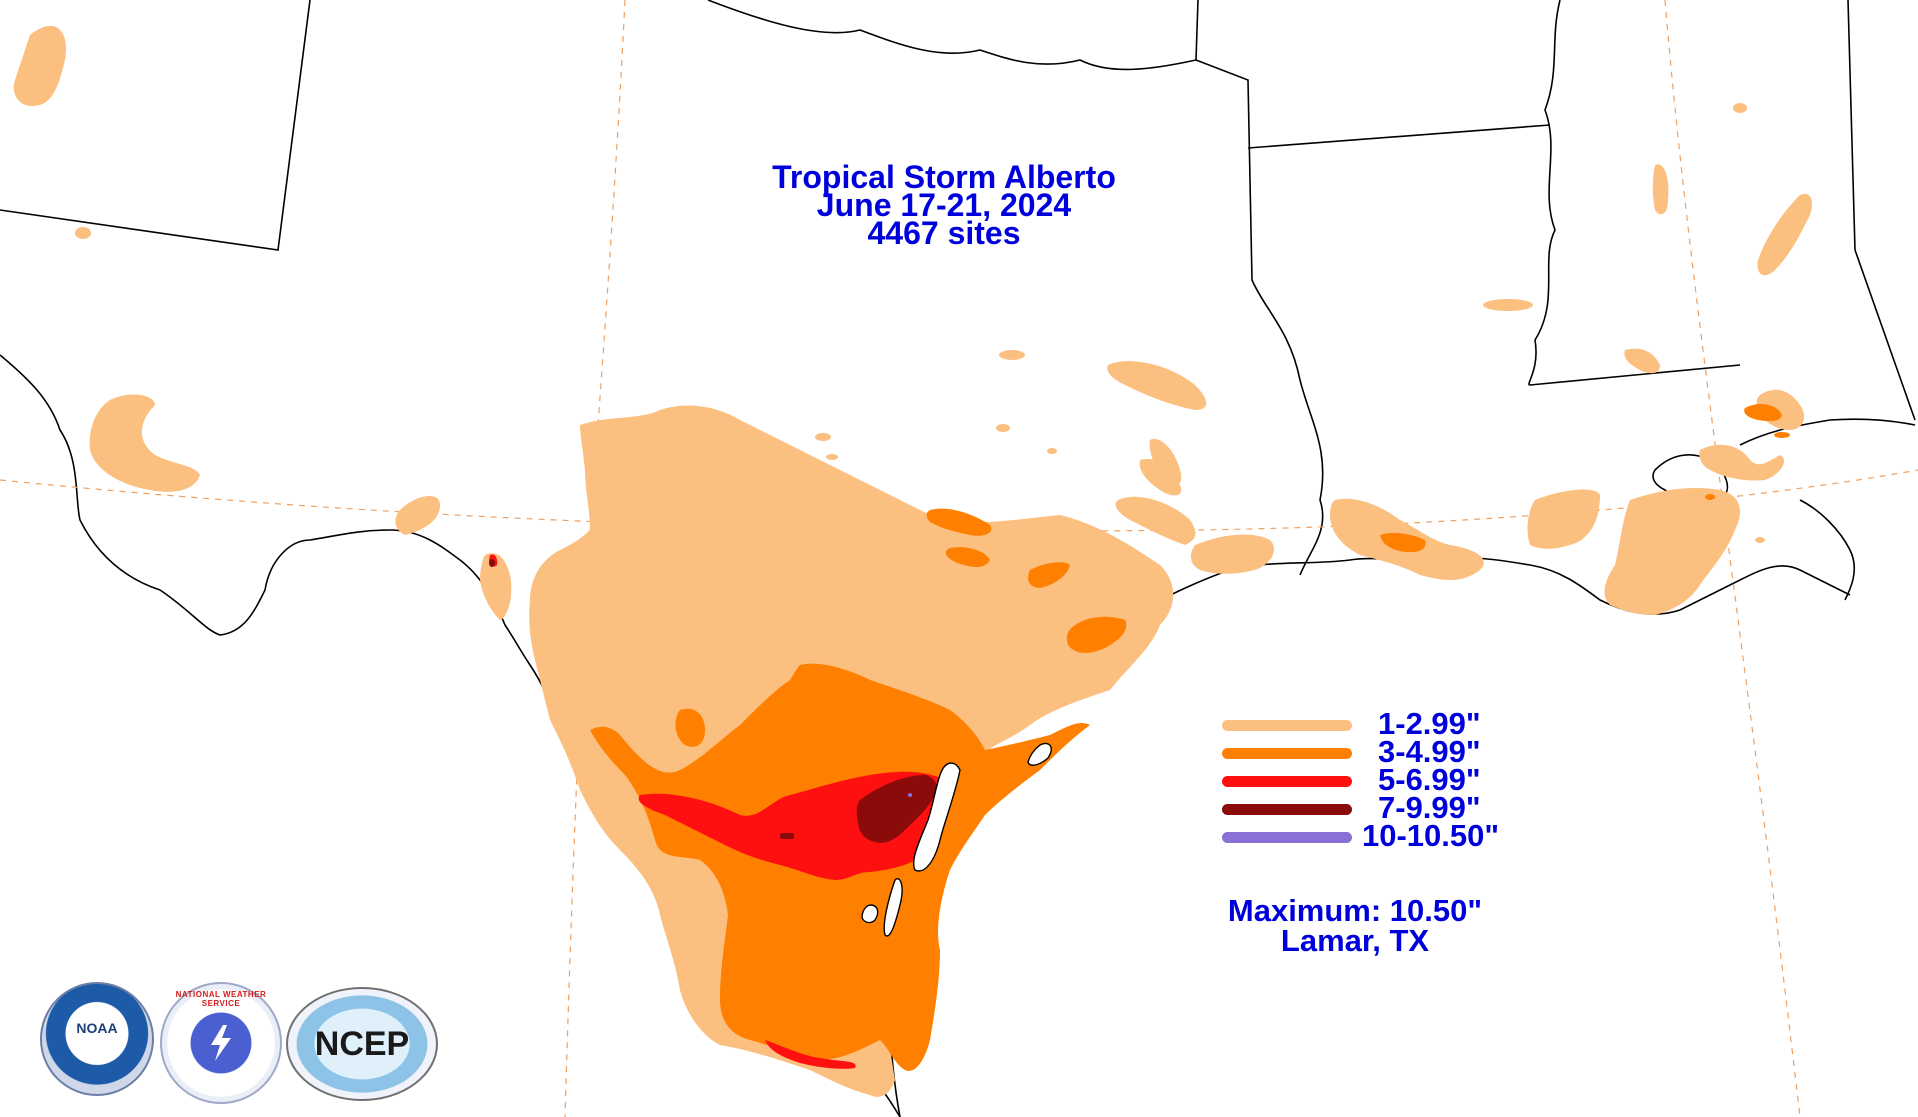 The width and height of the screenshot is (1918, 1117). I want to click on noaa-logo-text: NOAA, so click(97, 1028).